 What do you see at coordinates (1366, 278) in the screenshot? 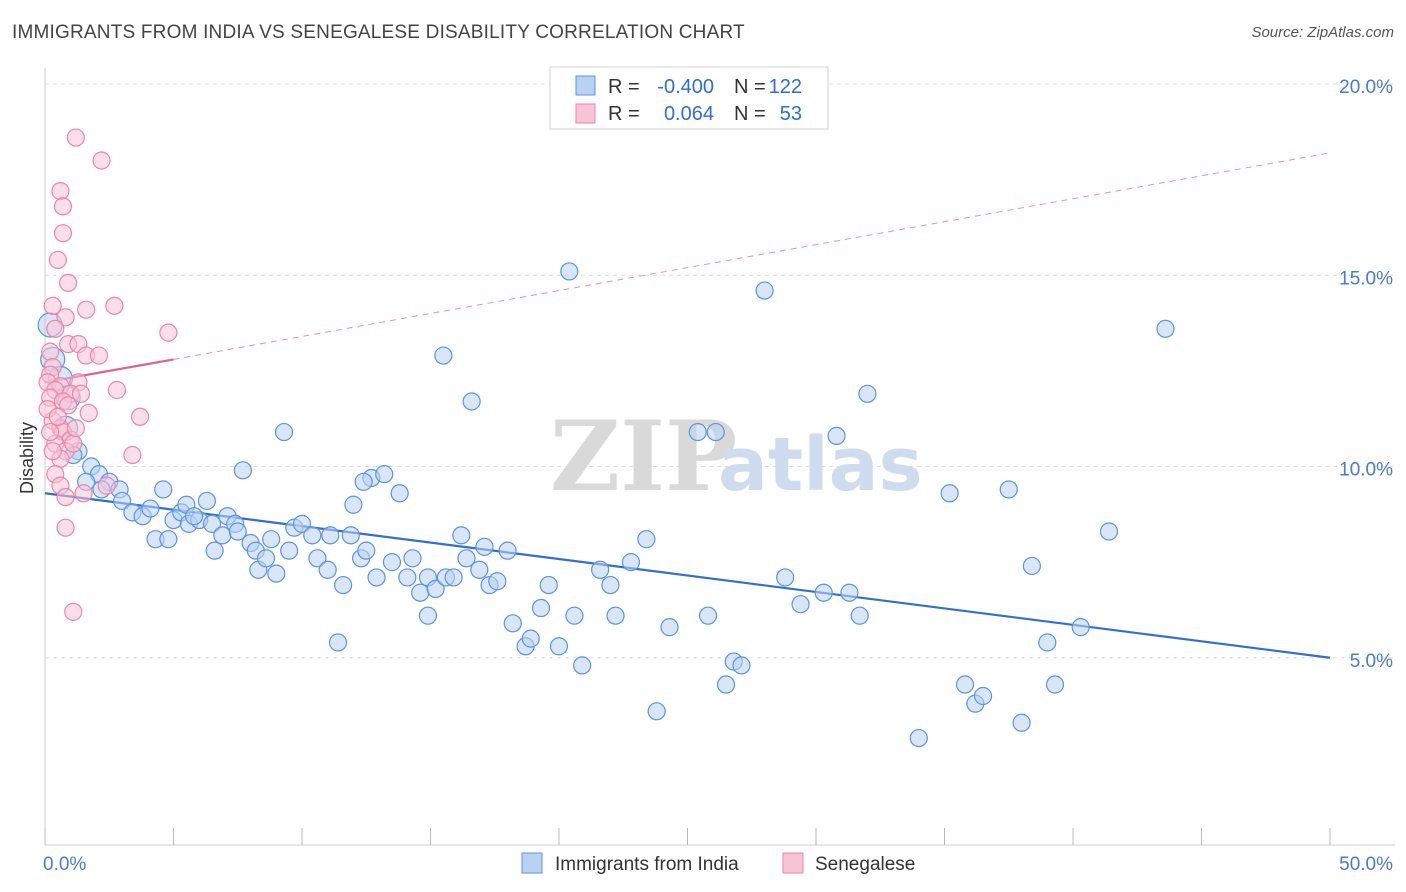
I see `y-tick-label: 15.0%` at bounding box center [1366, 278].